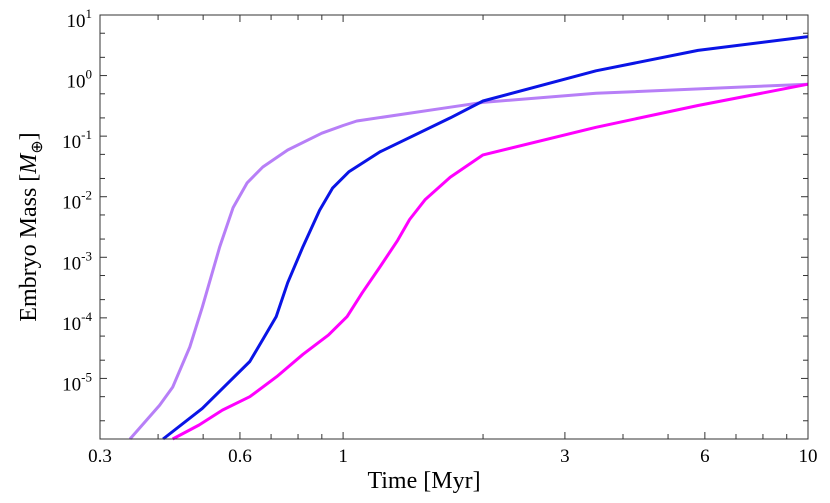  Describe the element at coordinates (77, 261) in the screenshot. I see `y-tick-label: 10⁻³` at that location.